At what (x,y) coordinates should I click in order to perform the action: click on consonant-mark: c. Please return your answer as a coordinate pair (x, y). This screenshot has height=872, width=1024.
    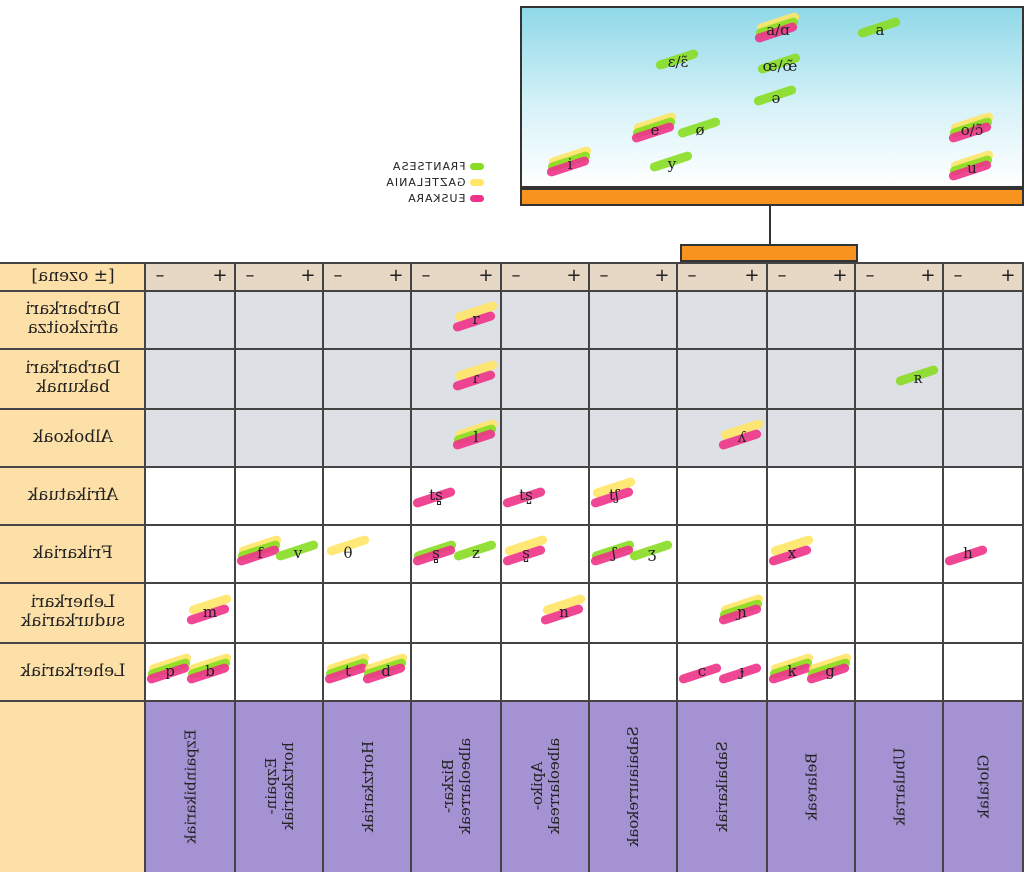
    Looking at the image, I should click on (700, 672).